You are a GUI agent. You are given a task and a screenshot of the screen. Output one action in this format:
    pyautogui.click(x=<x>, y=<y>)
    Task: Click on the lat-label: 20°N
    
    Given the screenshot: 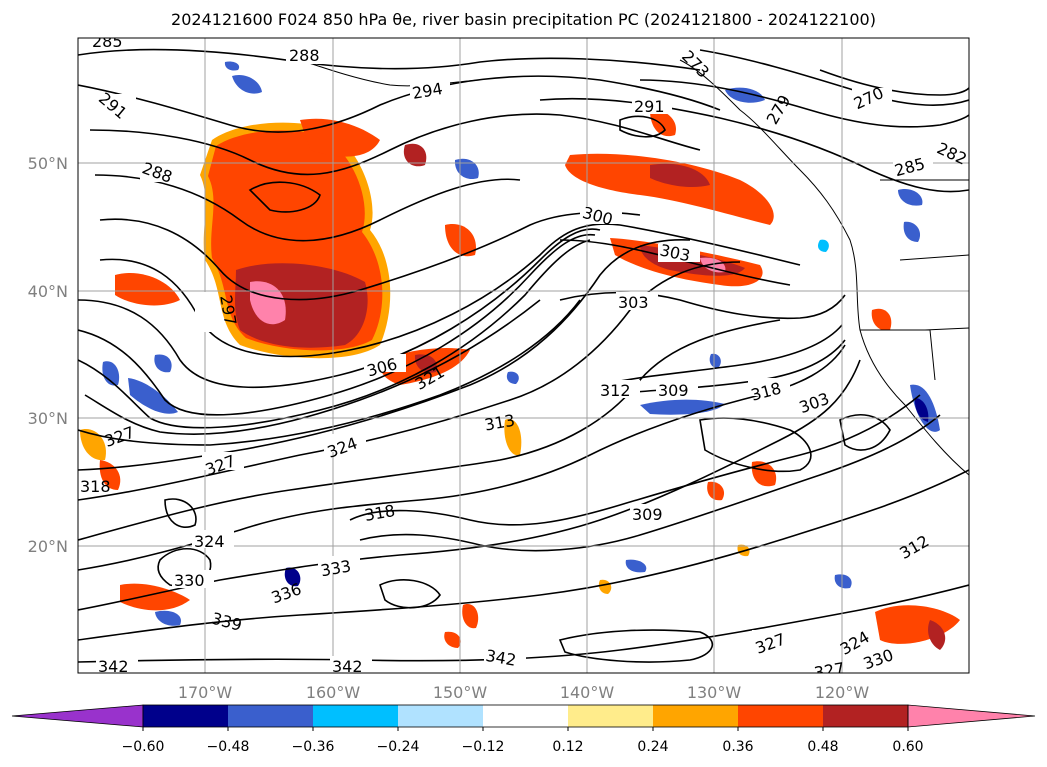 What is the action you would take?
    pyautogui.click(x=48, y=546)
    